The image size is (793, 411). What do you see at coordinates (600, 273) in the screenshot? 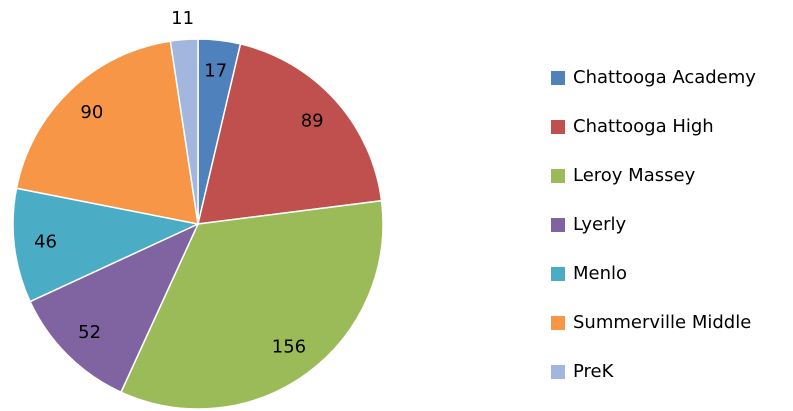
I see `legend-label: Menlo` at bounding box center [600, 273].